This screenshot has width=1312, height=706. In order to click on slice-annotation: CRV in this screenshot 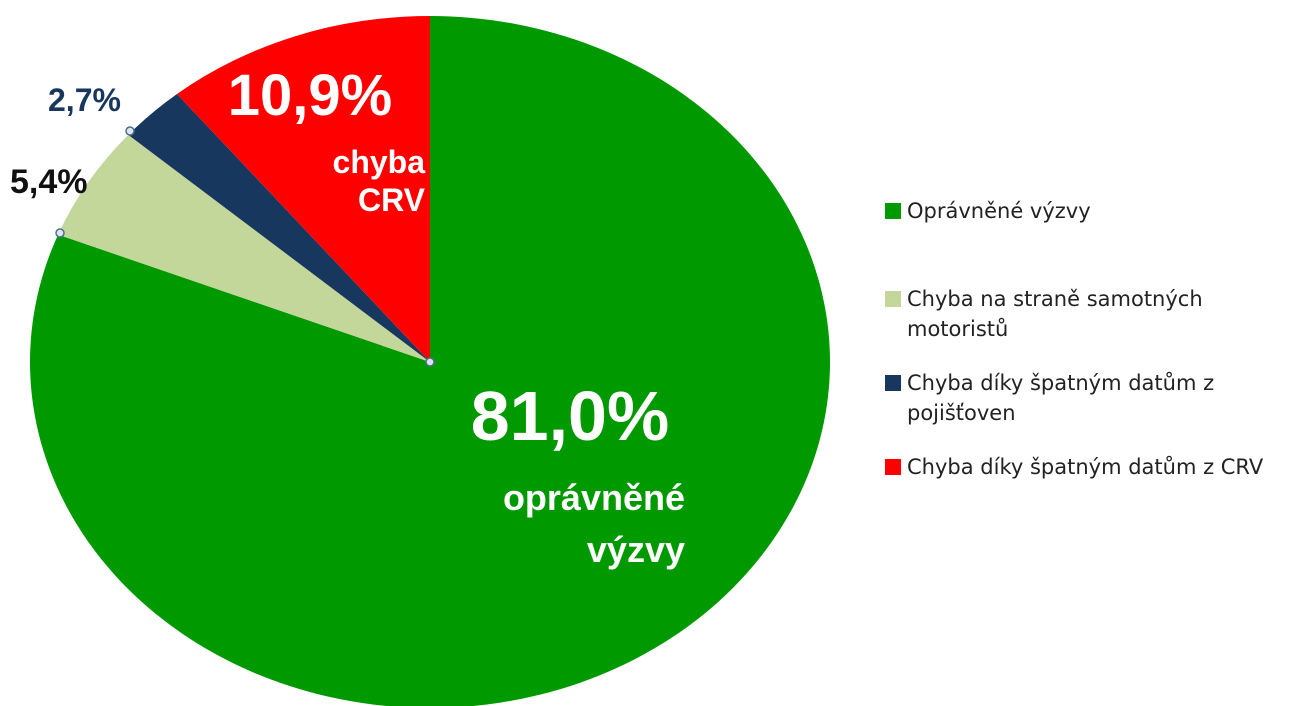, I will do `click(392, 200)`.